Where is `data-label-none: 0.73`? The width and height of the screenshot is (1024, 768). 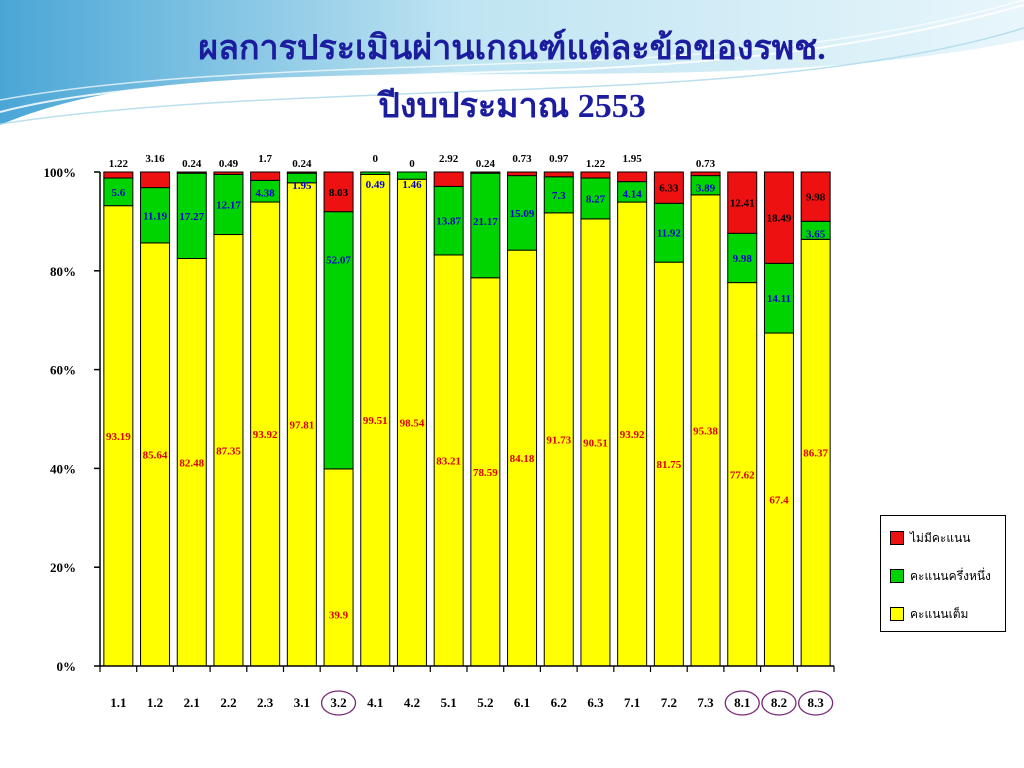 data-label-none: 0.73 is located at coordinates (522, 159).